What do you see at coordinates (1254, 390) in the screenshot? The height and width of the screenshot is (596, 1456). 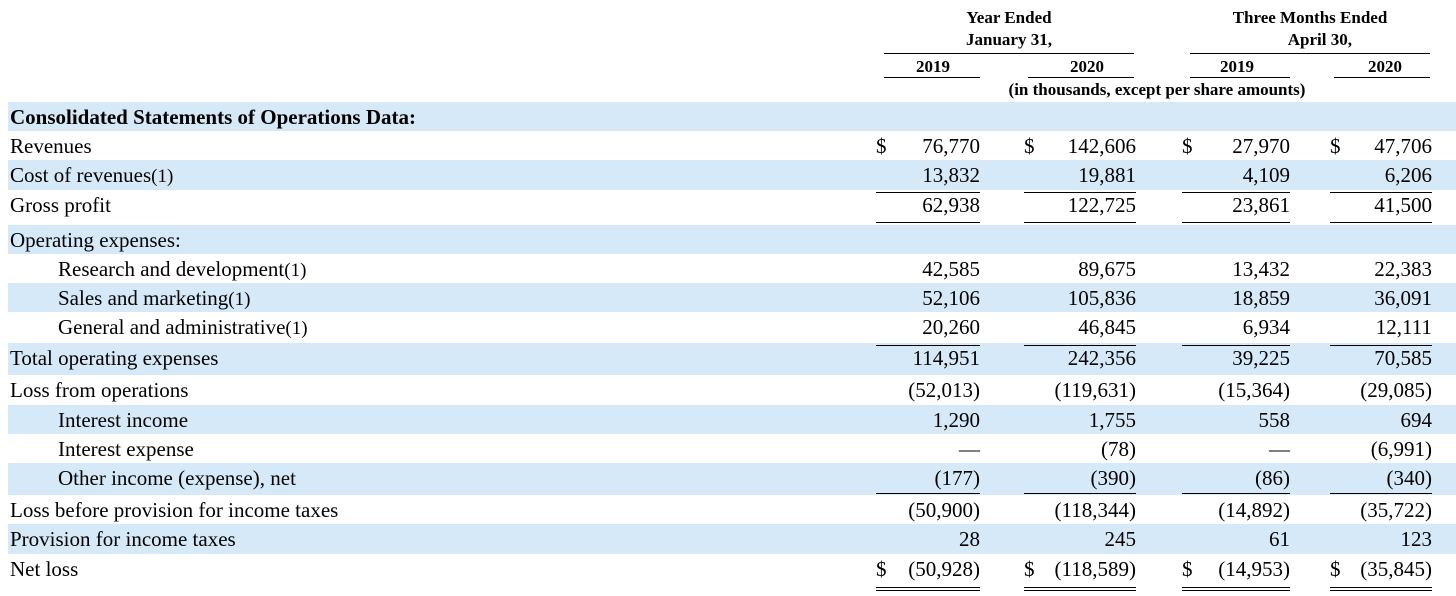 I see `amount: (15,364)` at bounding box center [1254, 390].